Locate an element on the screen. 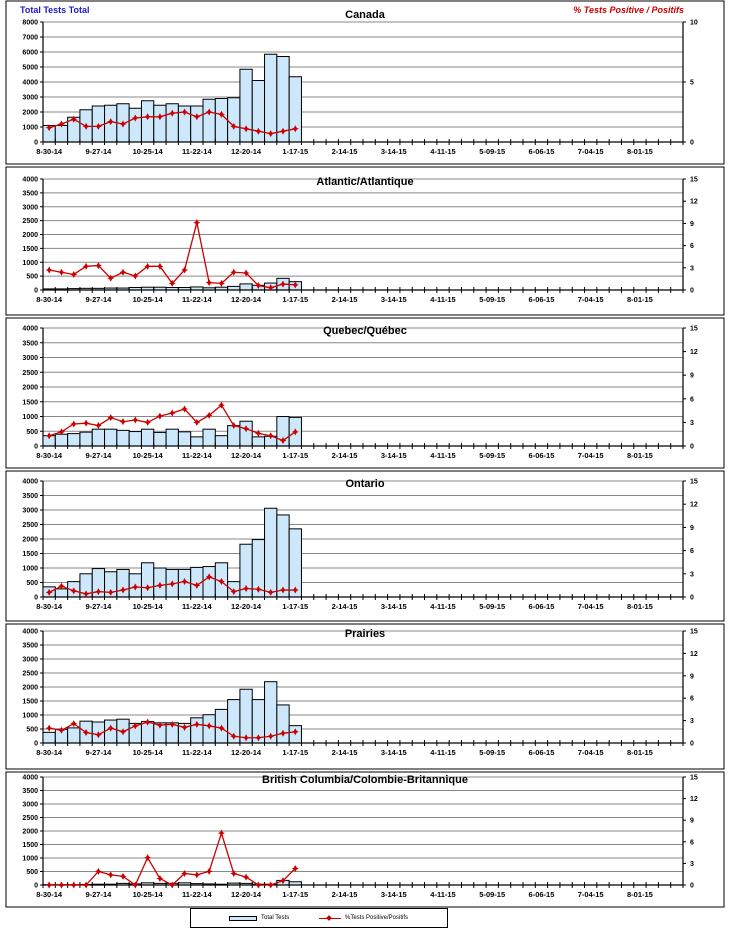 This screenshot has width=730, height=940. y-left-tick-label: 4000 is located at coordinates (30, 329).